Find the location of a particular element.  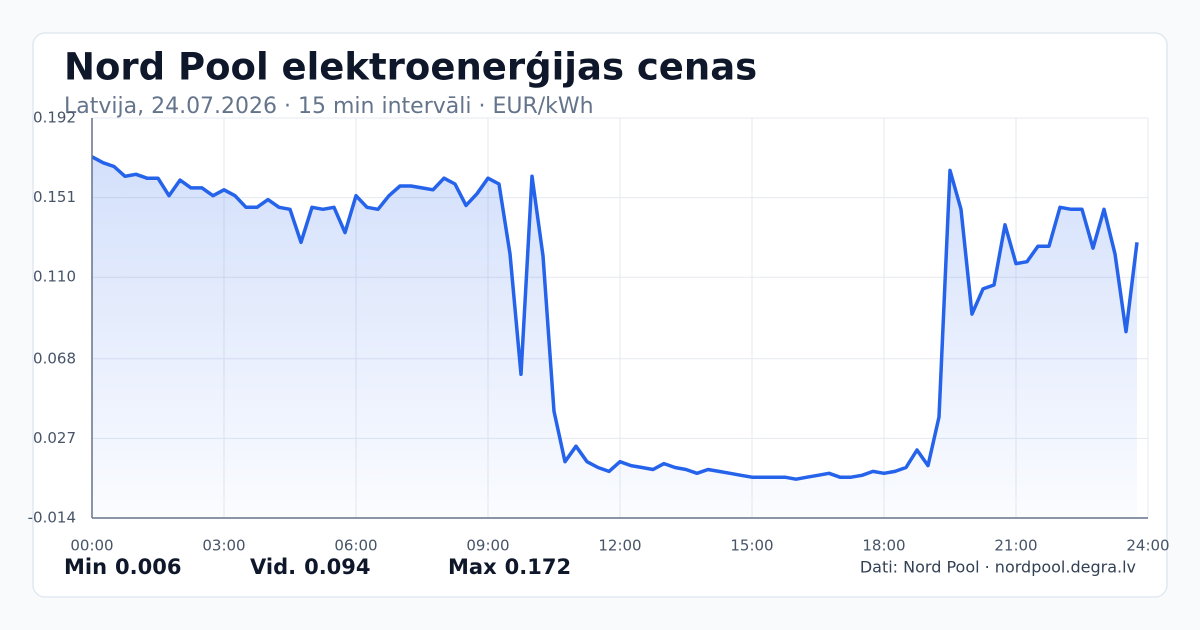

x-tick-label: 06:00 is located at coordinates (355, 546).